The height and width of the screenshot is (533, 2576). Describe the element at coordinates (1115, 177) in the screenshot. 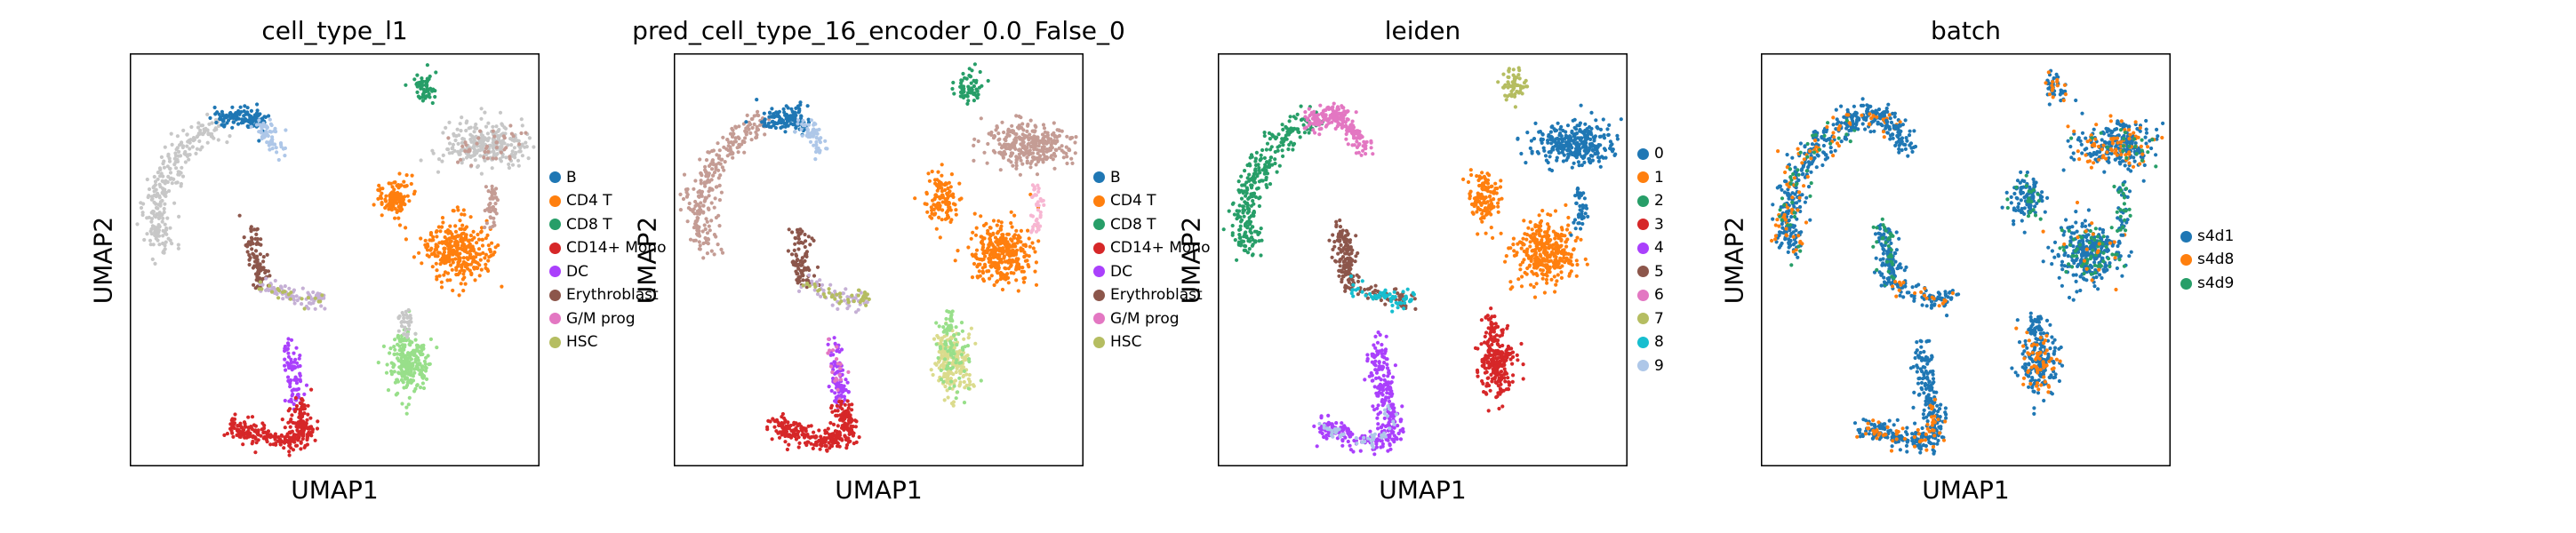

I see `legend-label: B` at that location.